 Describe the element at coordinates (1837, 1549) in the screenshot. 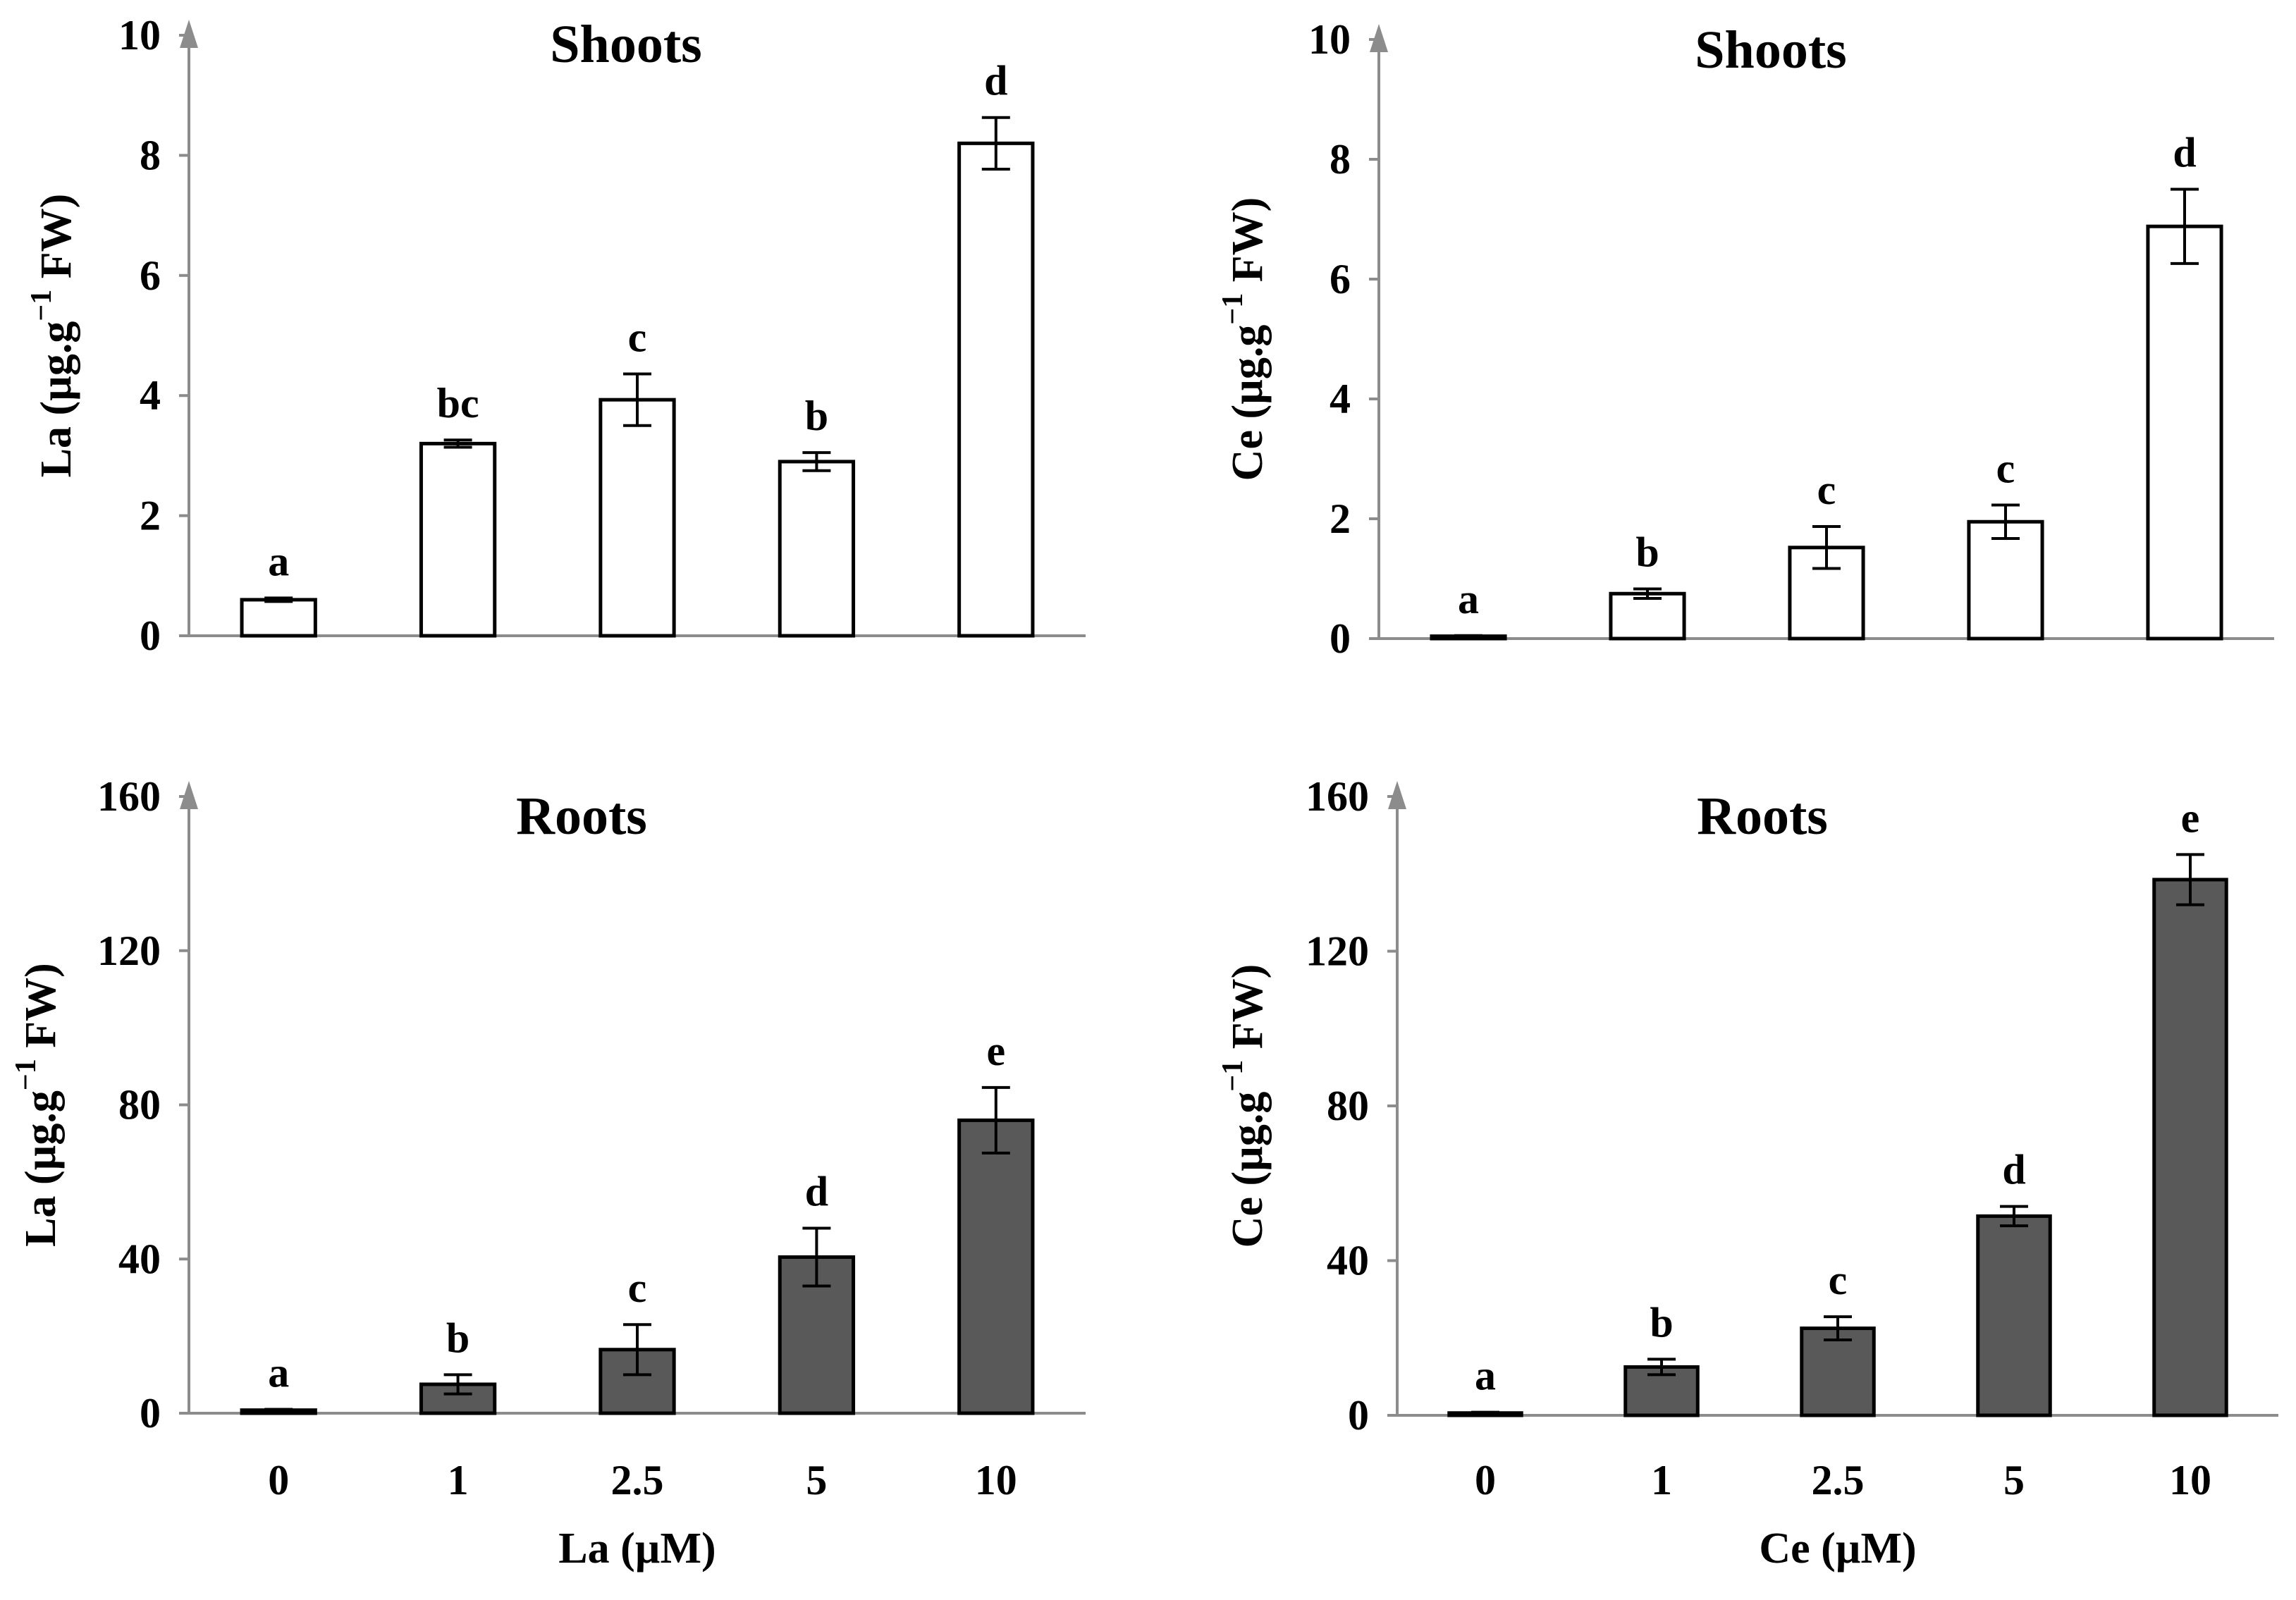

I see `x-axis-label: Ce (µM)` at that location.